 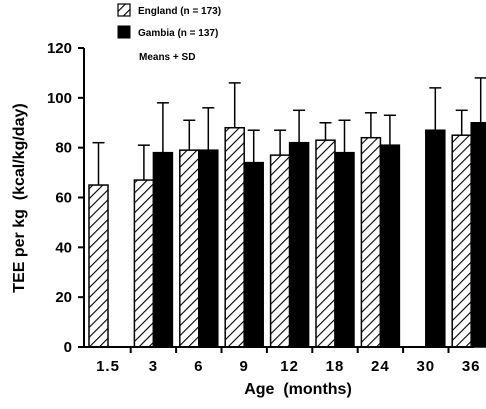 I want to click on y-tick-label: 60, so click(x=63, y=198).